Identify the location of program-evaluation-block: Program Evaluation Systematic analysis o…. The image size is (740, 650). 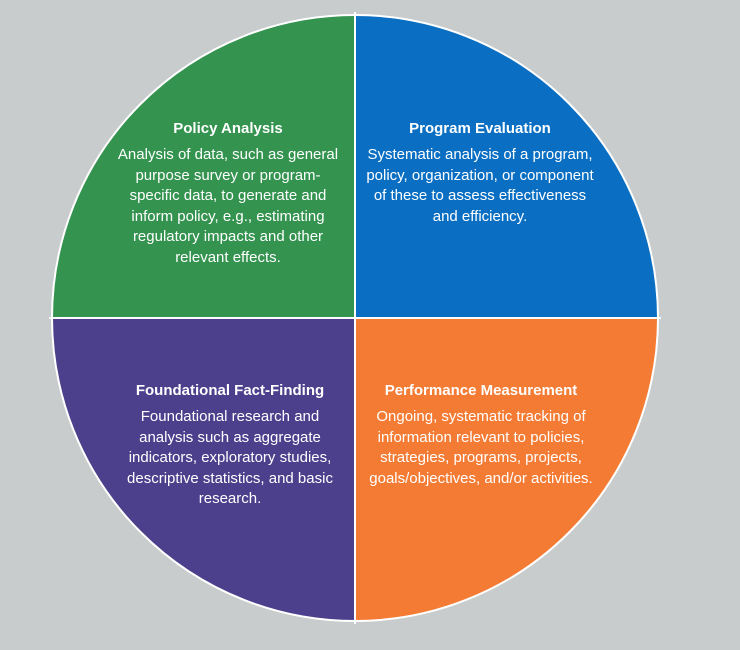
(480, 173).